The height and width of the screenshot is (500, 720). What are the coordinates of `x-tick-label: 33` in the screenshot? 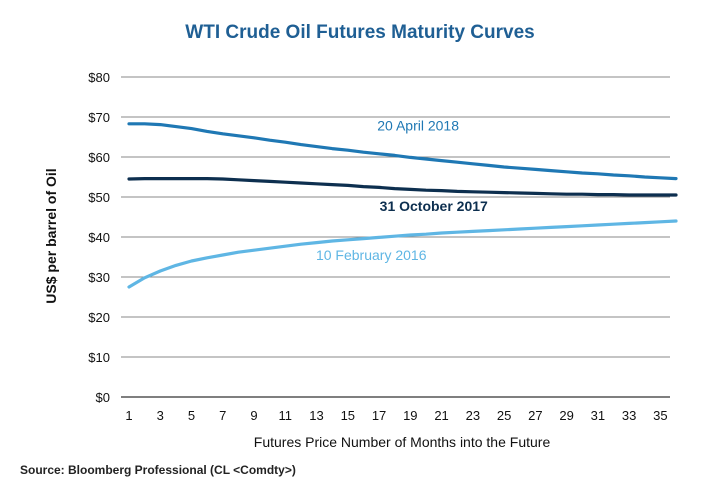 It's located at (629, 415).